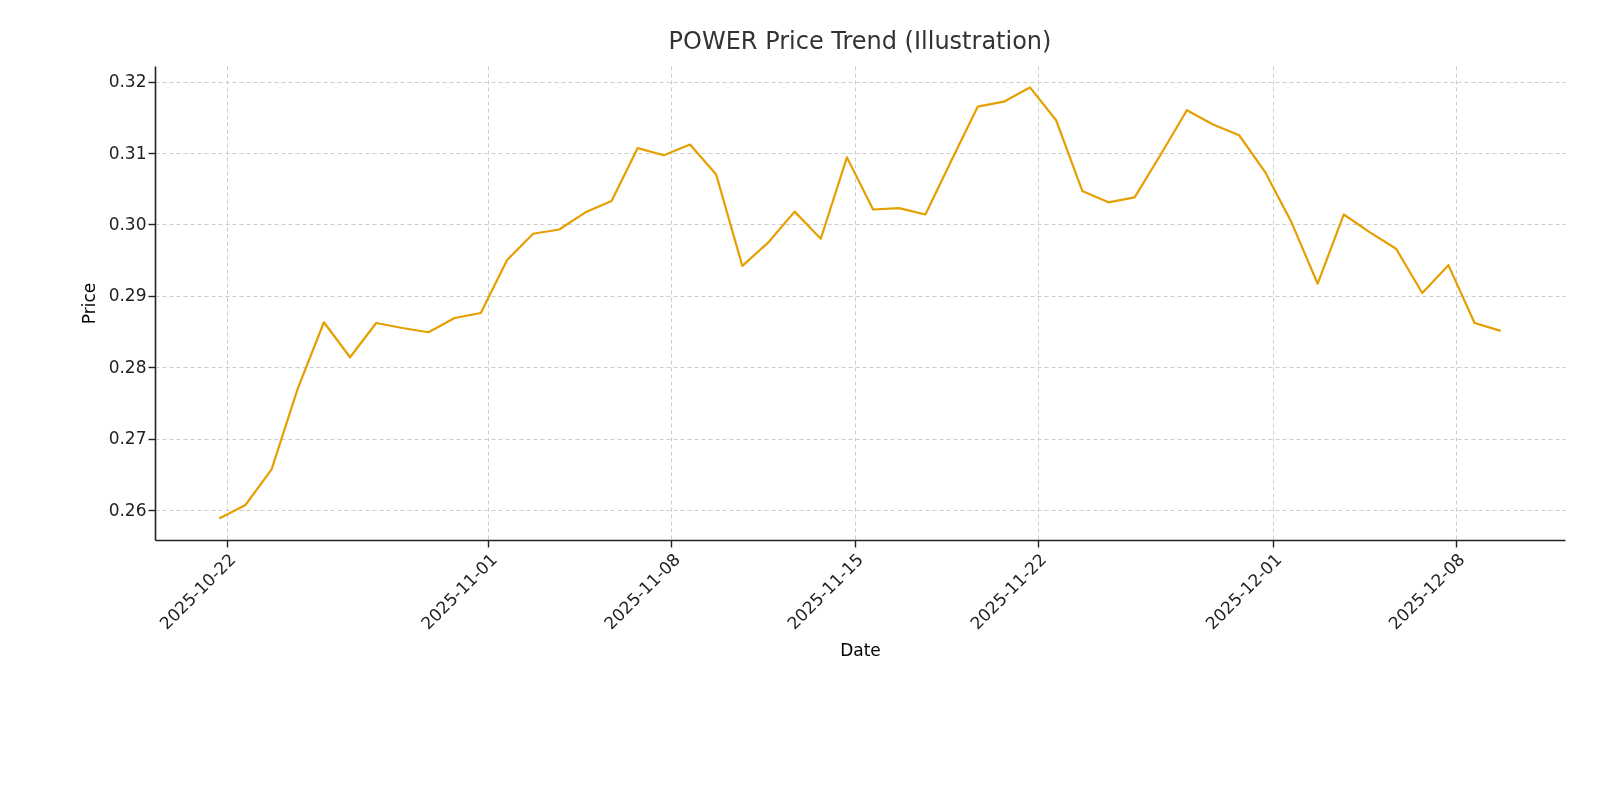 This screenshot has width=1600, height=800. I want to click on chart-title: POWER Price Trend (Illustration), so click(860, 41).